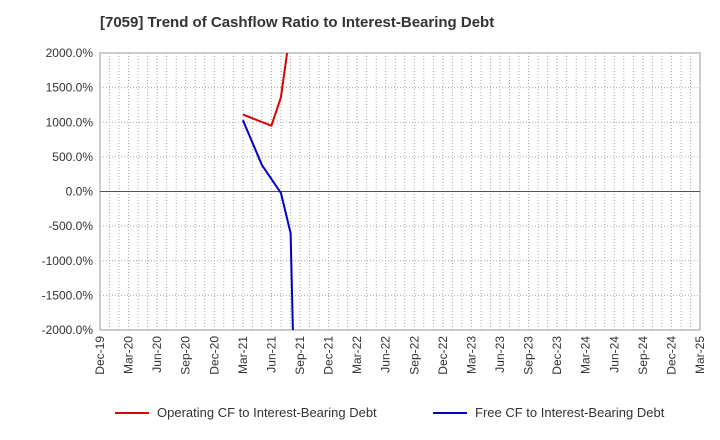  What do you see at coordinates (450, 412) in the screenshot?
I see `legend-swatch-free-cf` at bounding box center [450, 412].